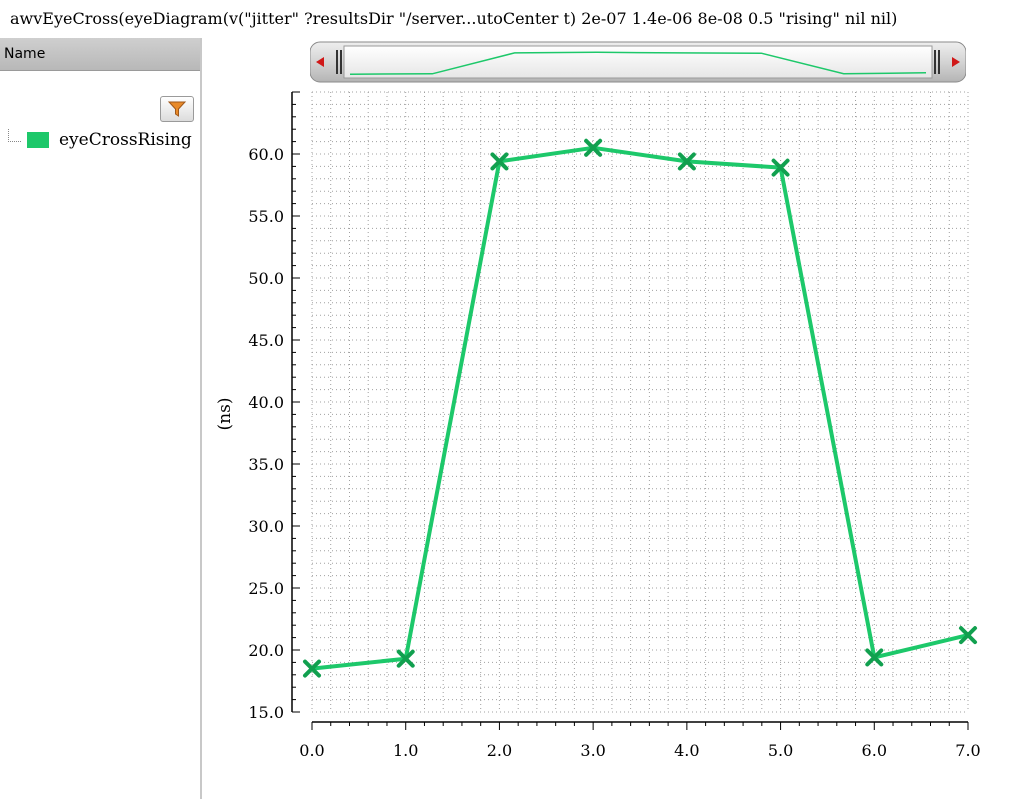 This screenshot has width=1013, height=799. I want to click on y-tick-label: 45.0, so click(266, 340).